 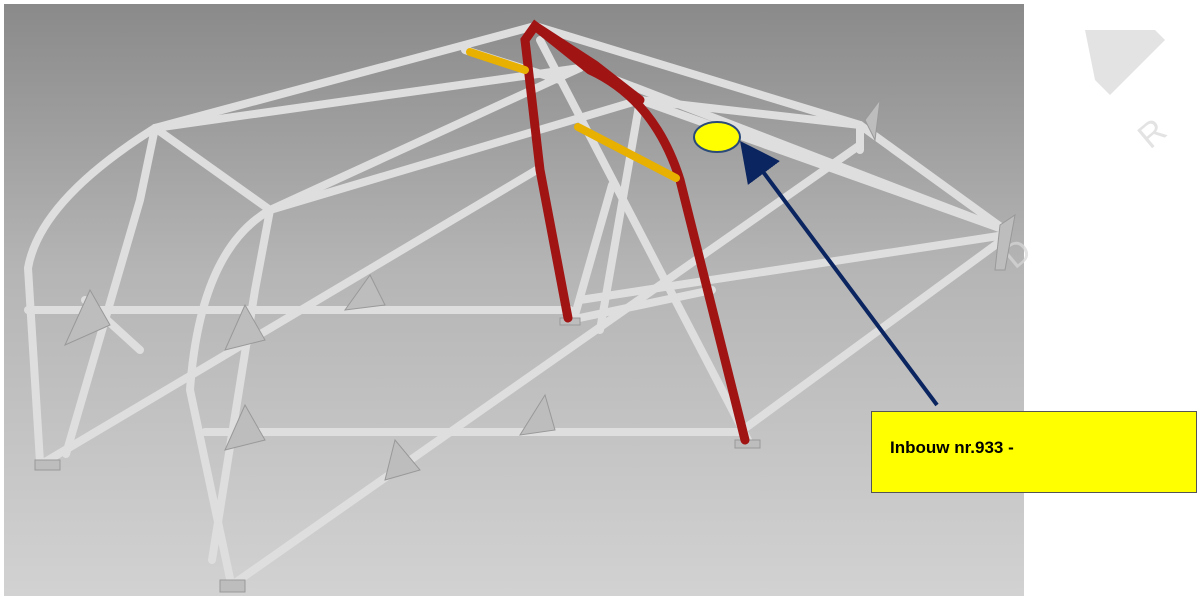 I want to click on callout-label: Inbouw nr.933 -, so click(x=952, y=447).